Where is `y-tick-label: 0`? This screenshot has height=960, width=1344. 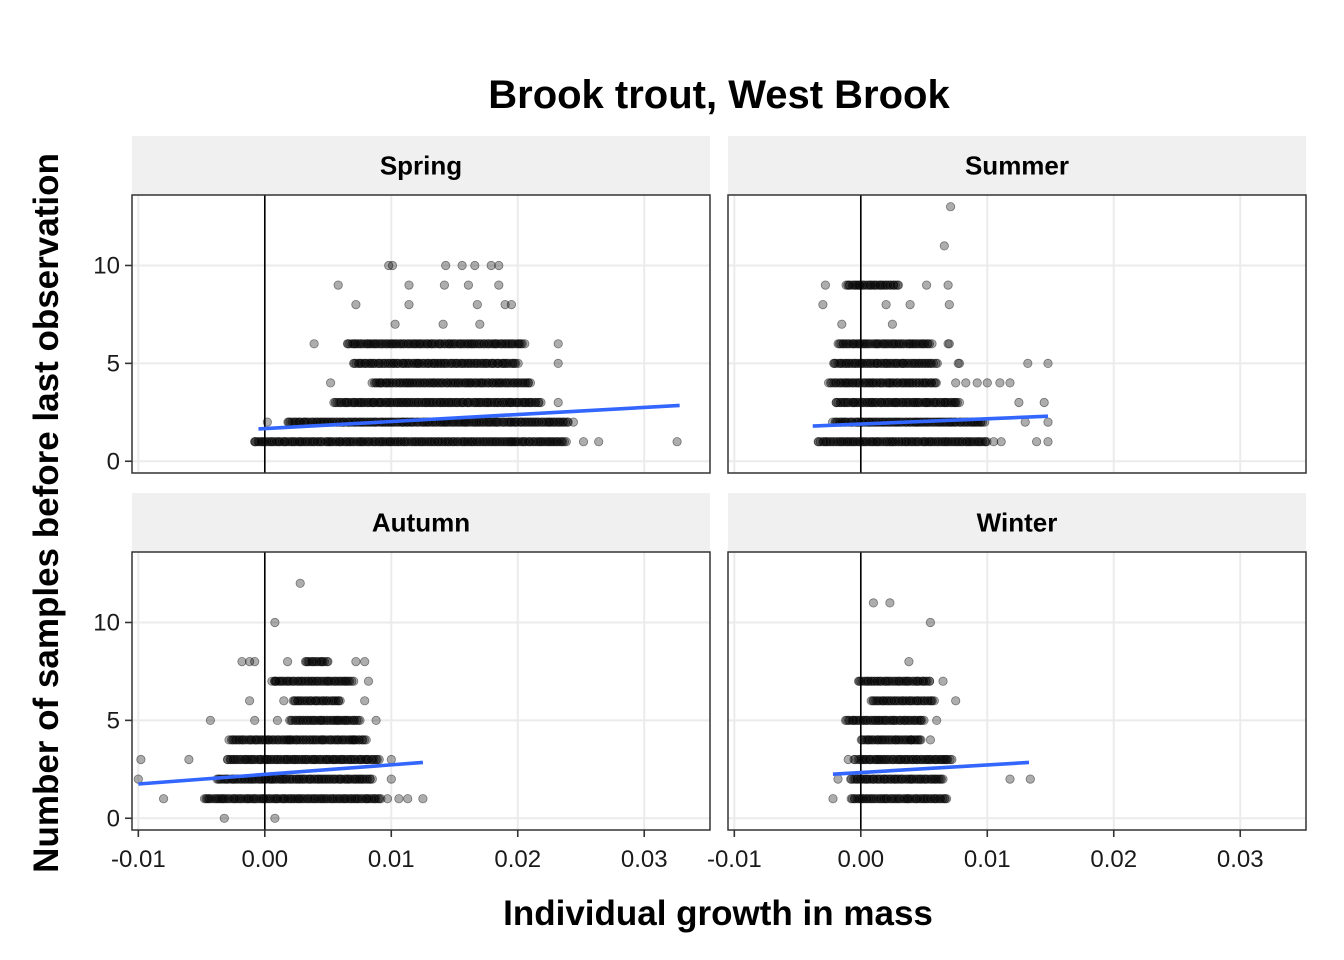
y-tick-label: 0 is located at coordinates (113, 461).